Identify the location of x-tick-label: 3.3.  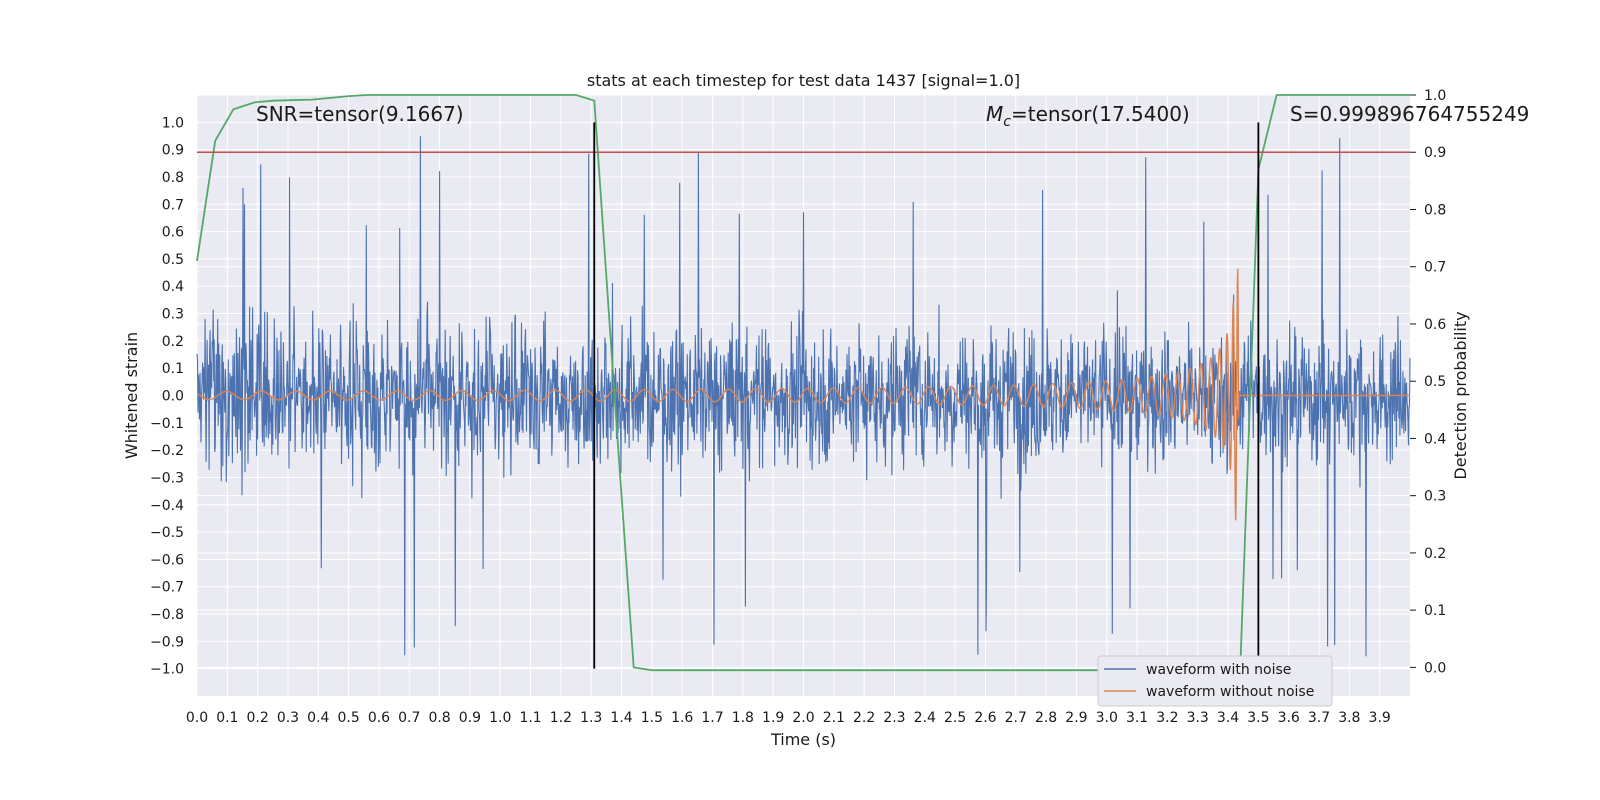
(1198, 718).